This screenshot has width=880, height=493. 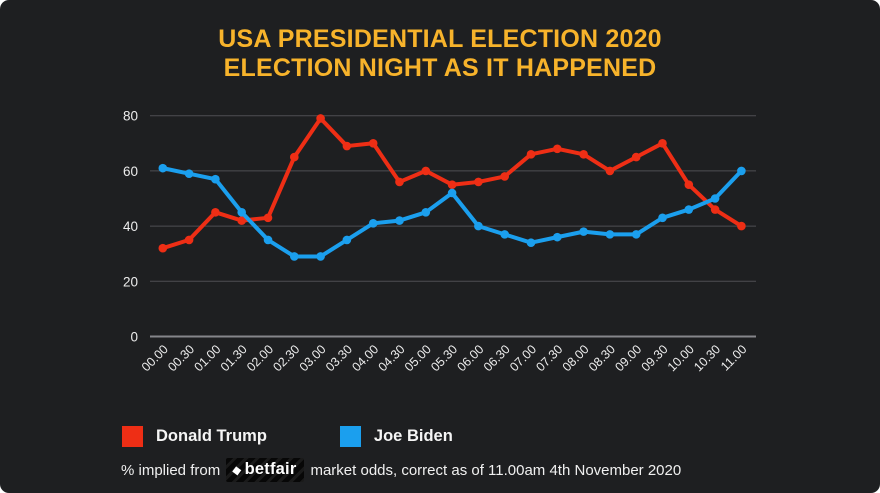 What do you see at coordinates (211, 436) in the screenshot?
I see `trump-legend-label: Donald Trump` at bounding box center [211, 436].